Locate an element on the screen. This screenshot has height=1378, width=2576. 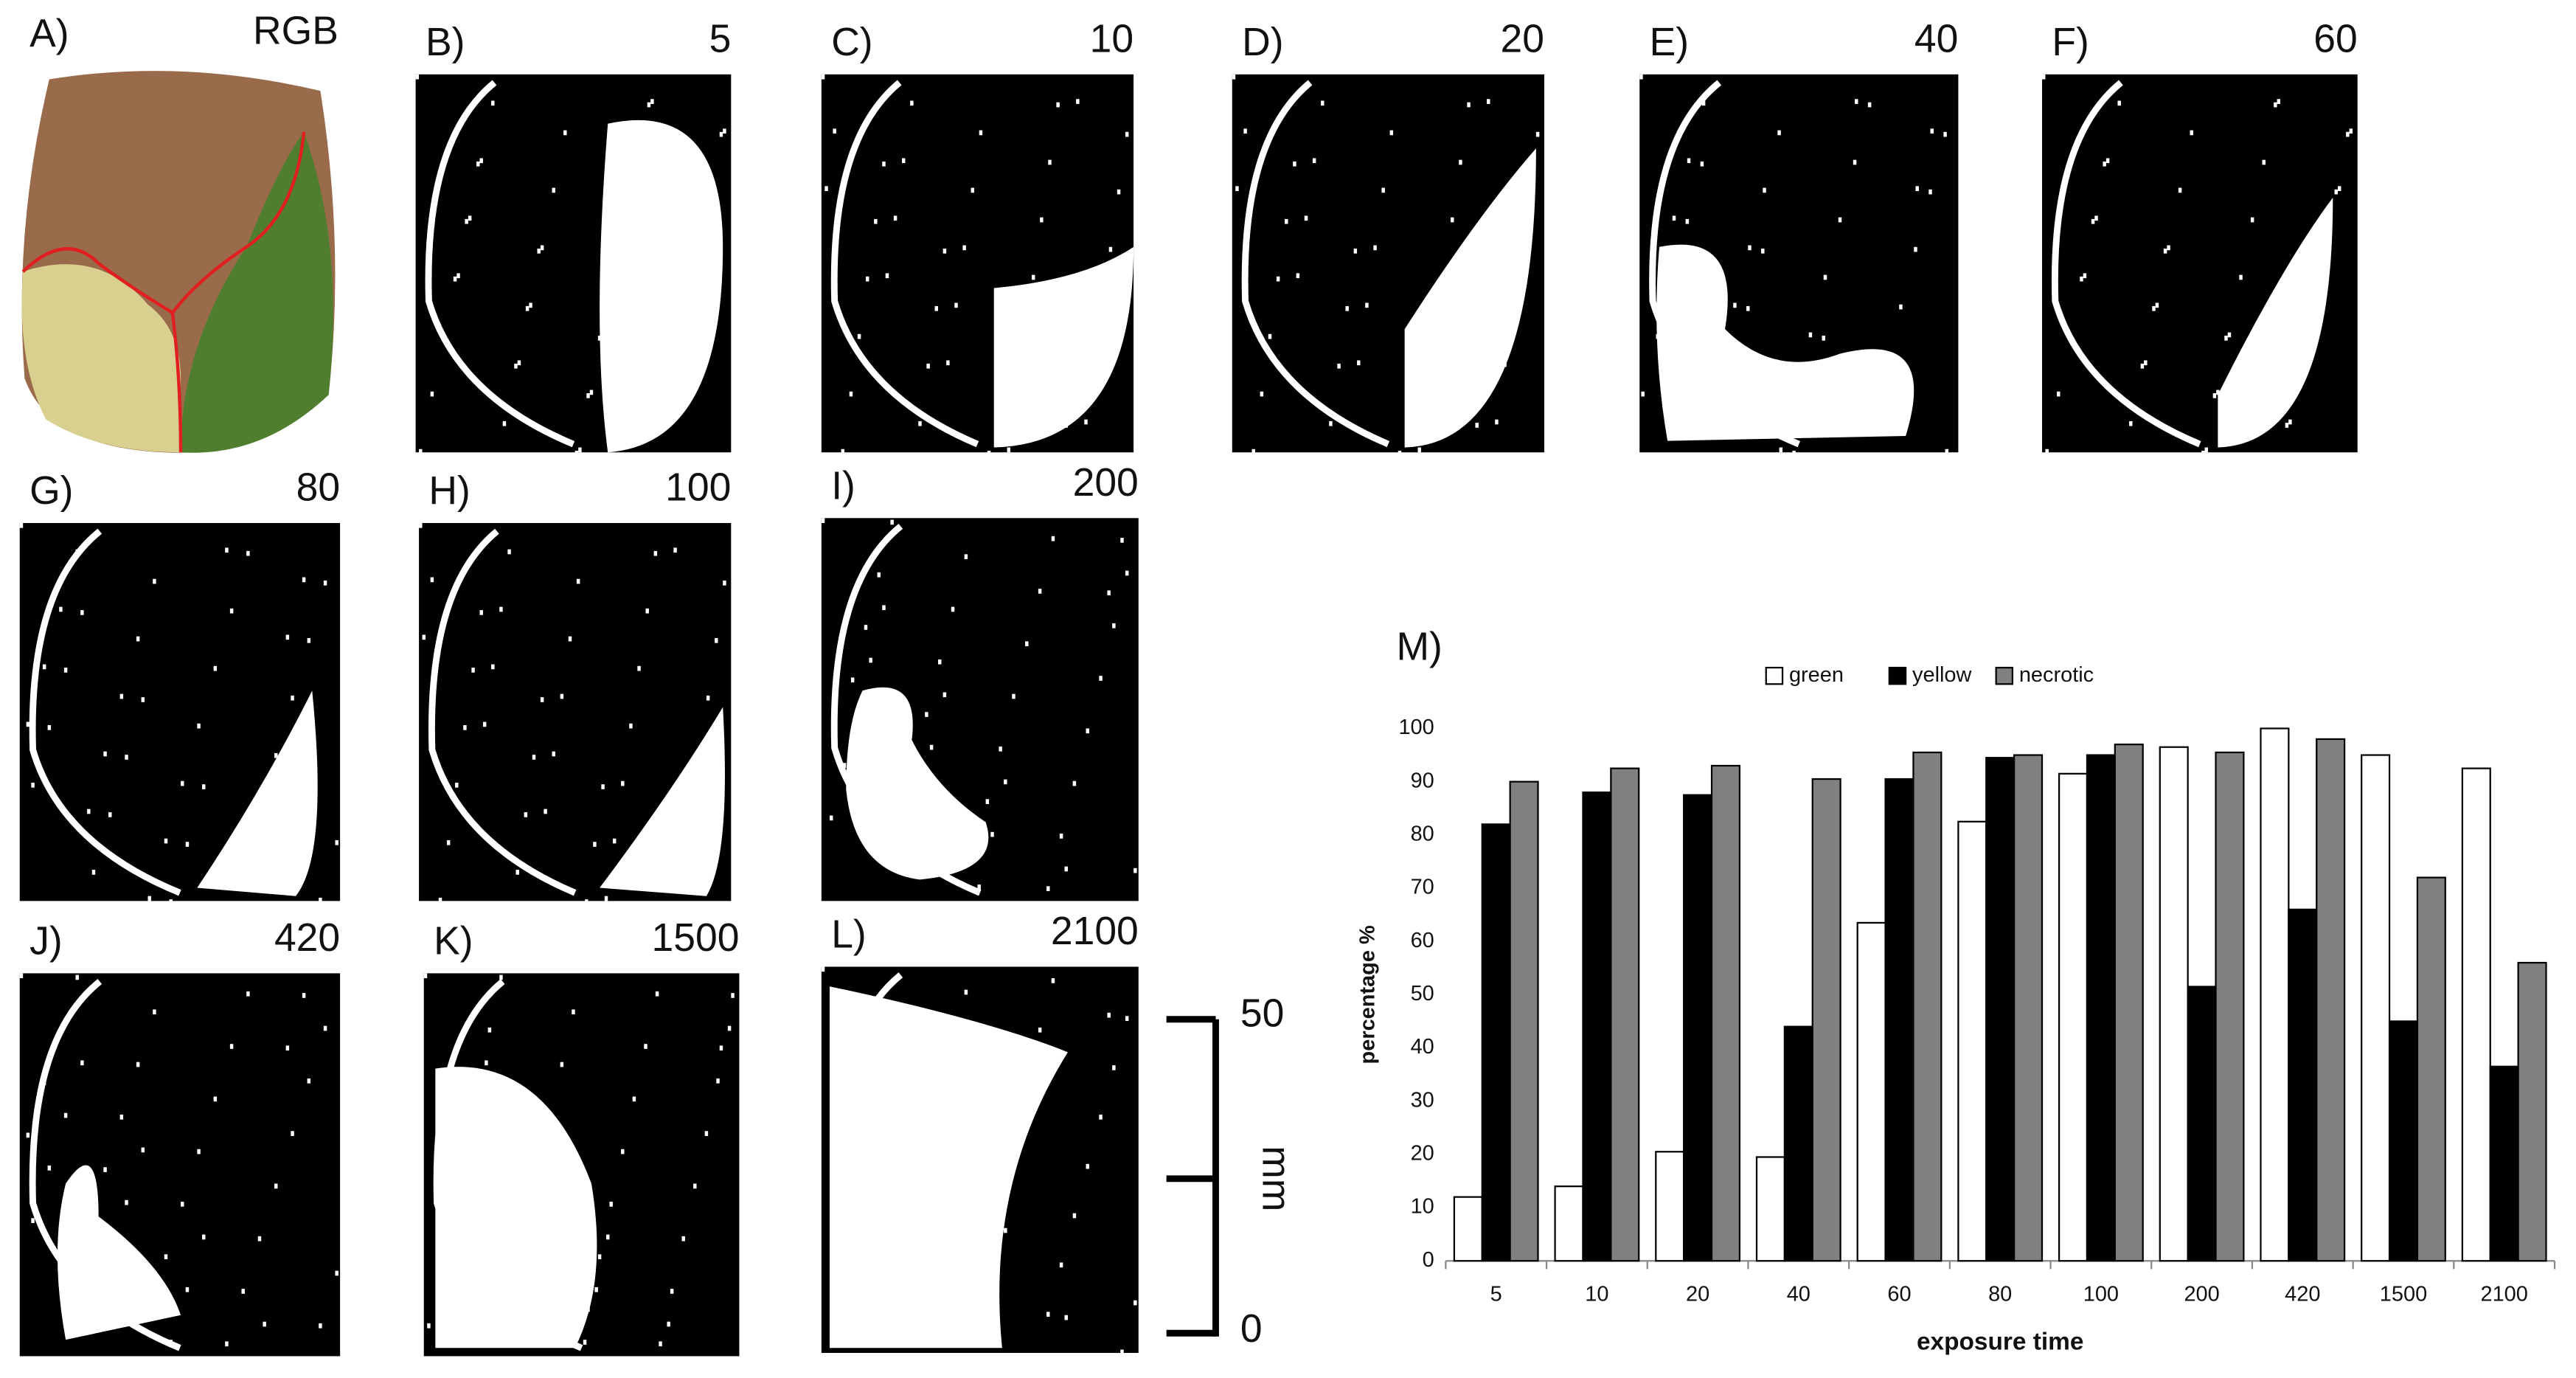
panel-caption: 2100 is located at coordinates (1095, 931).